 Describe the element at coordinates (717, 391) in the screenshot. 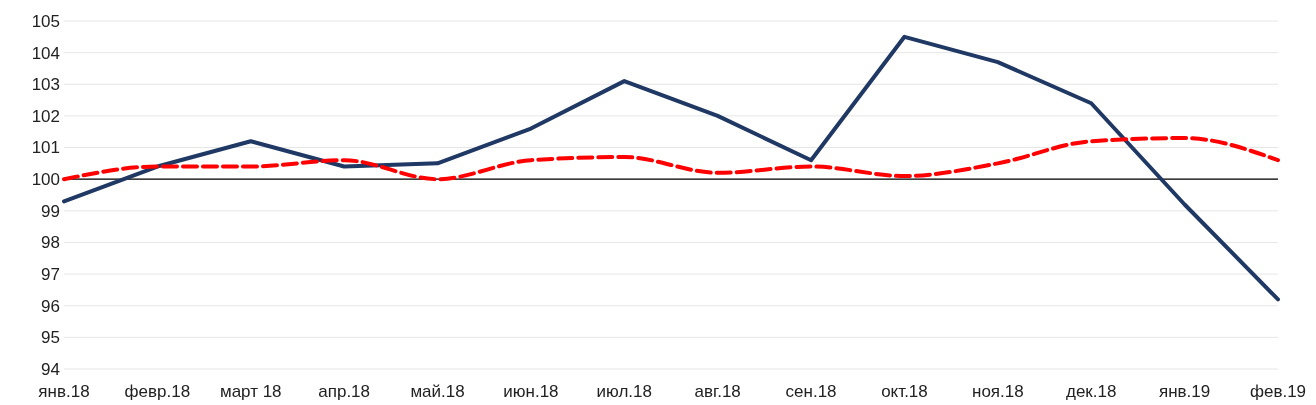

I see `x-tick-label: авг.18` at that location.